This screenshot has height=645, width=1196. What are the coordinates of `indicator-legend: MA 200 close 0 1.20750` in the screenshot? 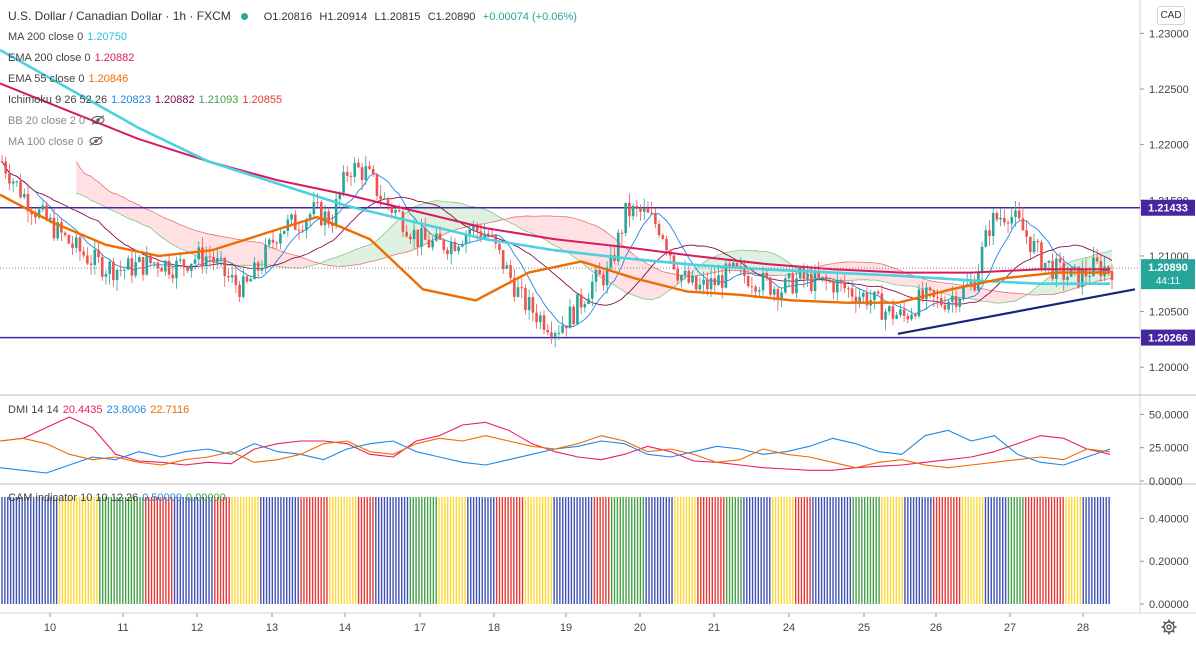 It's located at (67, 37).